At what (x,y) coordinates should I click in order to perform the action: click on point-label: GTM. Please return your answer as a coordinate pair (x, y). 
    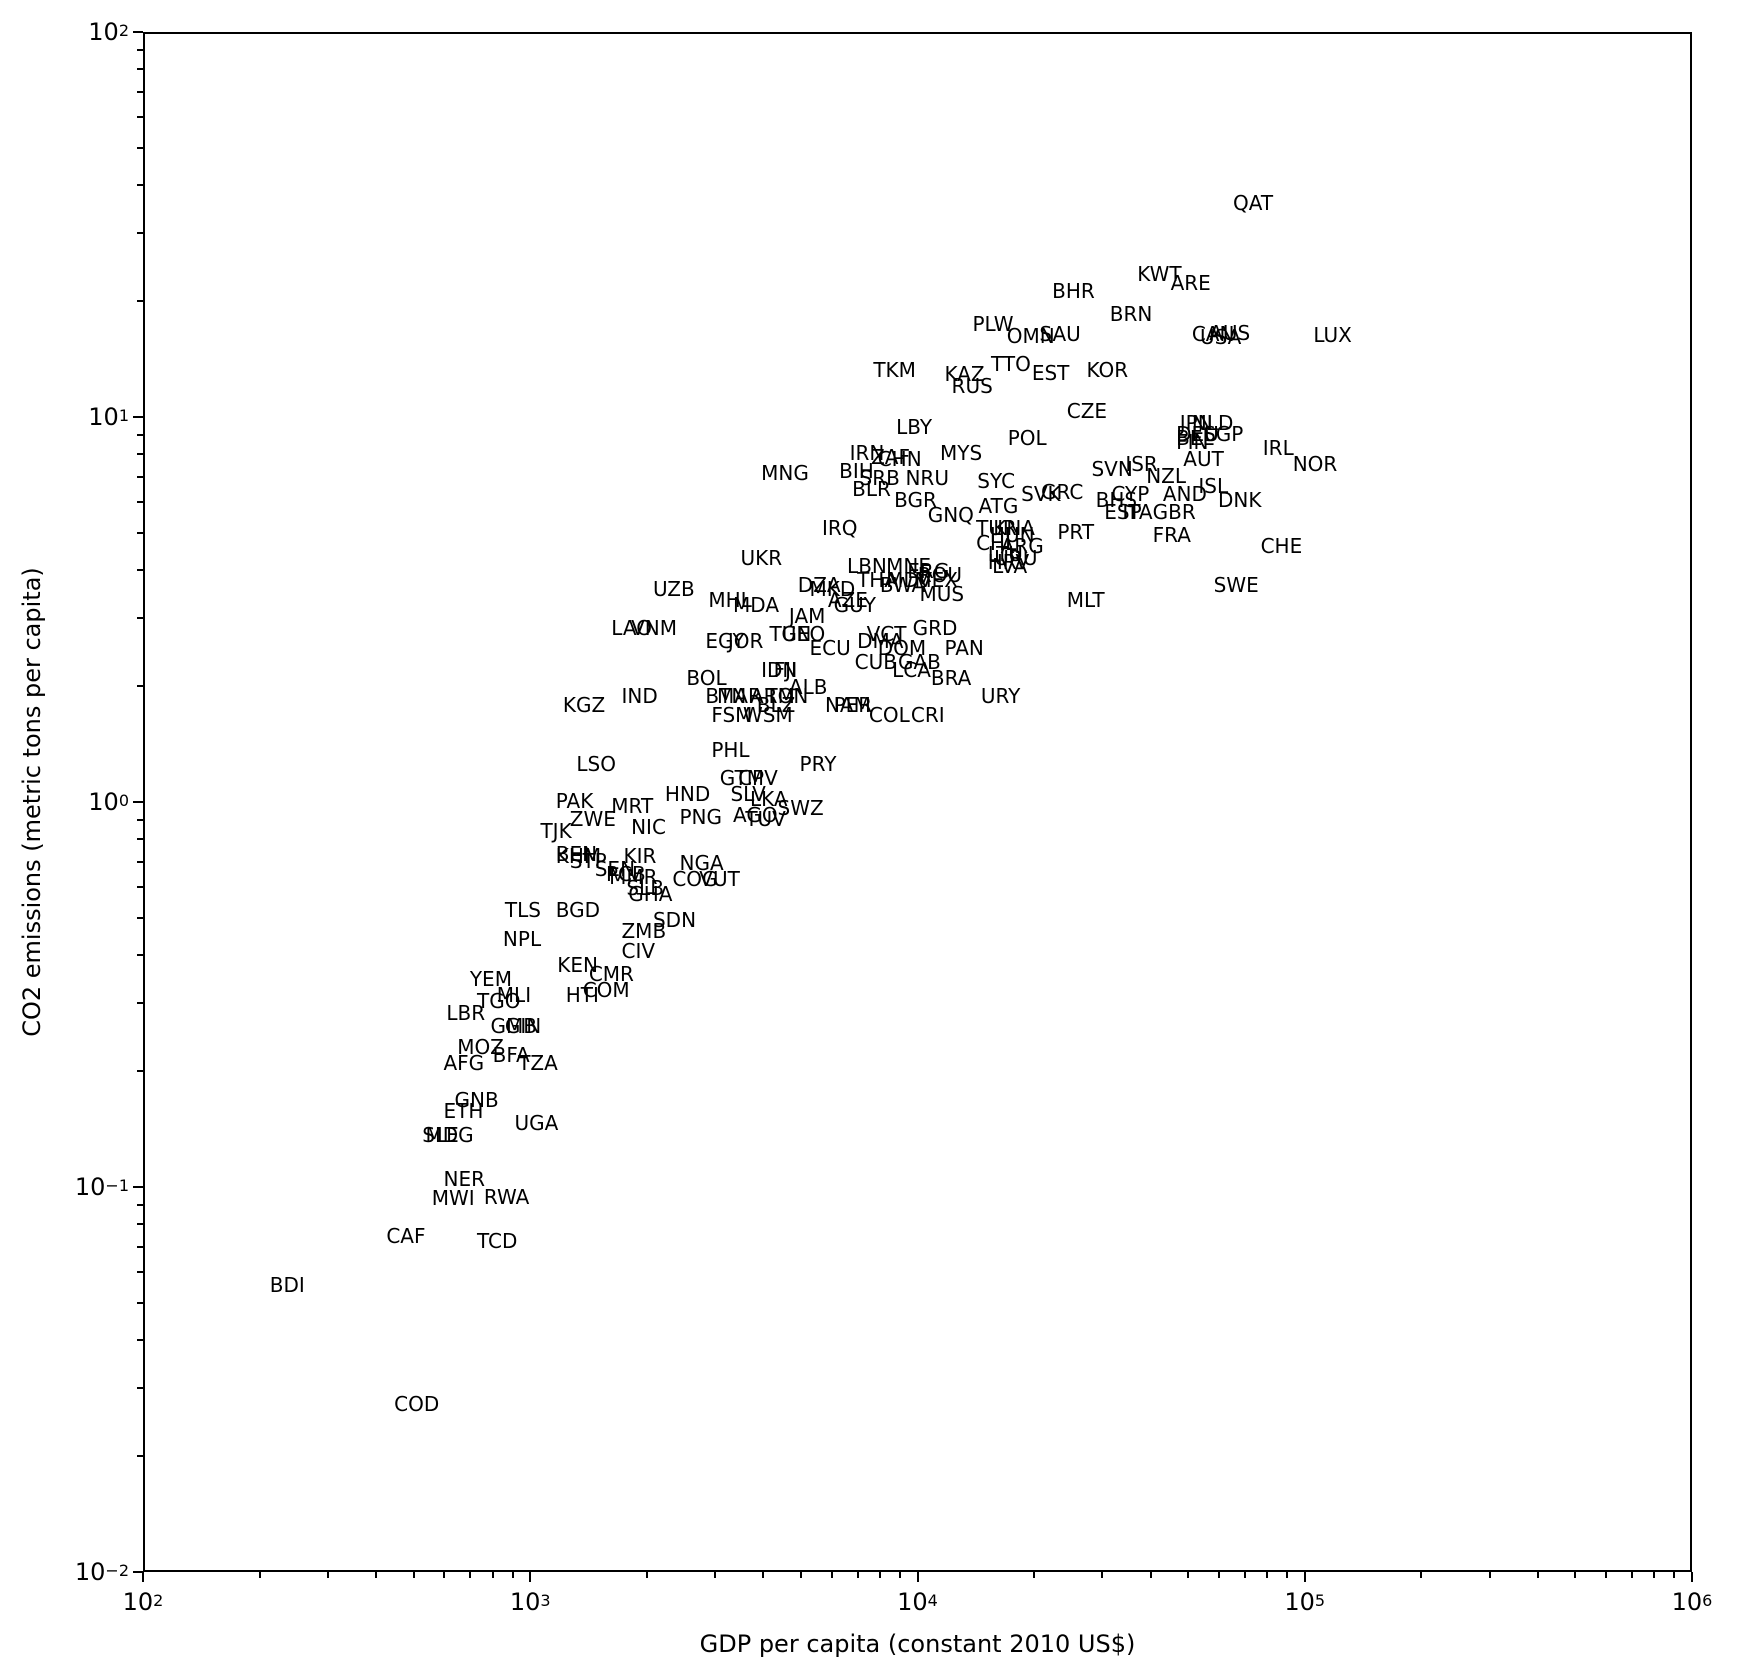
    Looking at the image, I should click on (742, 778).